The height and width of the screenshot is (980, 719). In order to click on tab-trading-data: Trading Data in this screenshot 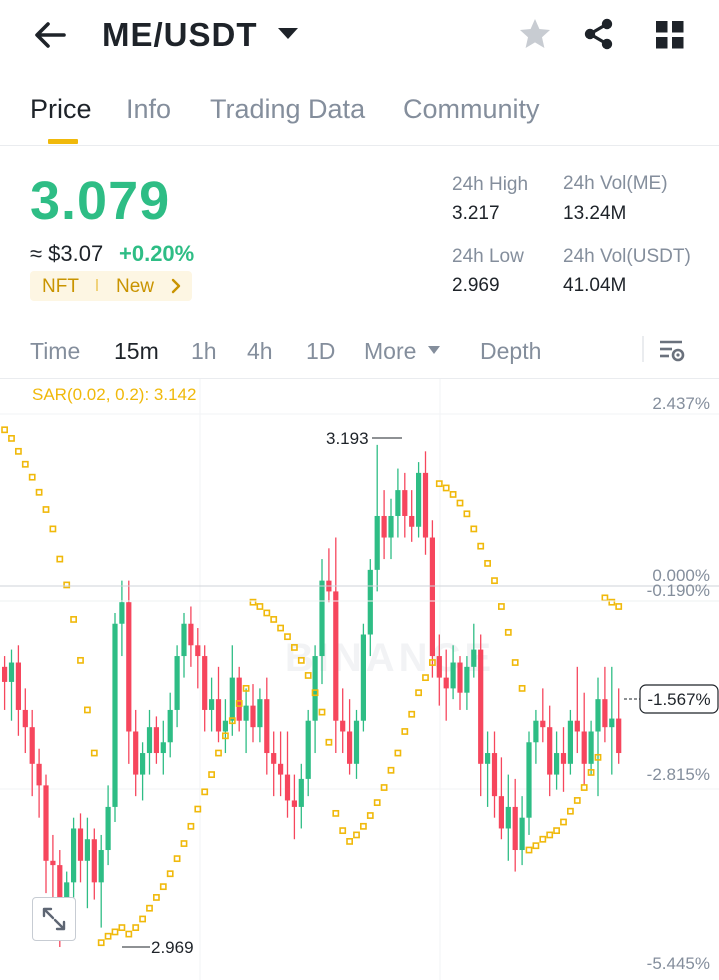, I will do `click(288, 109)`.